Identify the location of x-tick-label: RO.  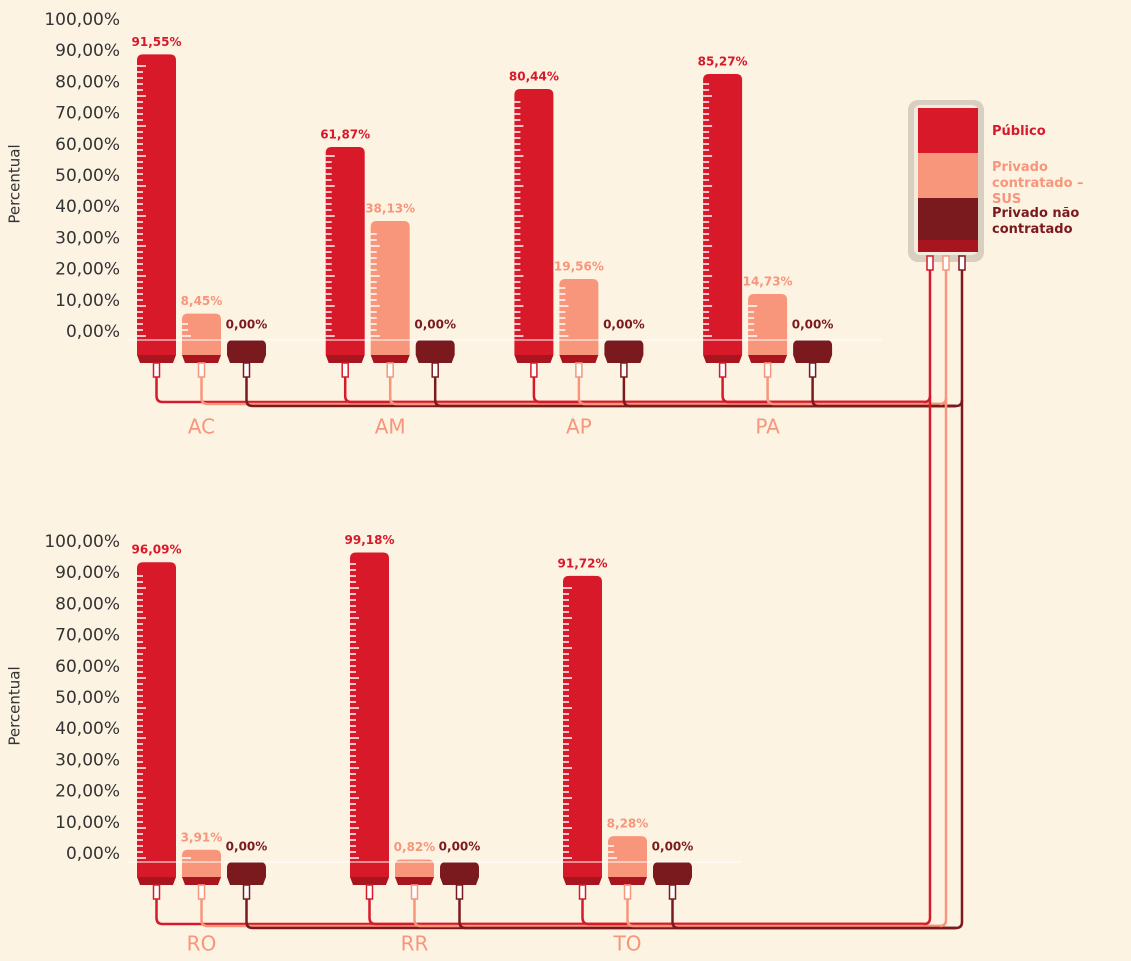
(202, 944).